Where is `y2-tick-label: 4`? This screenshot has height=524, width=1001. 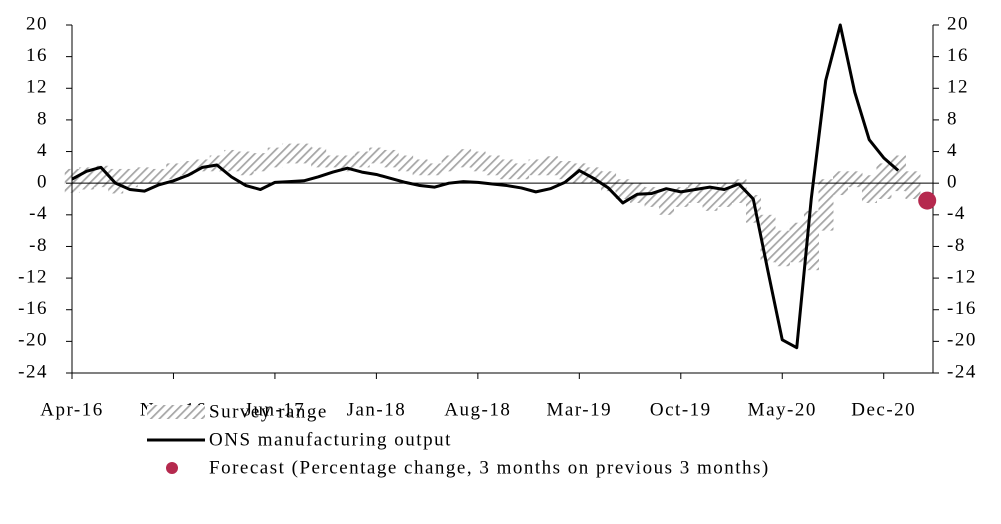
y2-tick-label: 4 is located at coordinates (952, 150).